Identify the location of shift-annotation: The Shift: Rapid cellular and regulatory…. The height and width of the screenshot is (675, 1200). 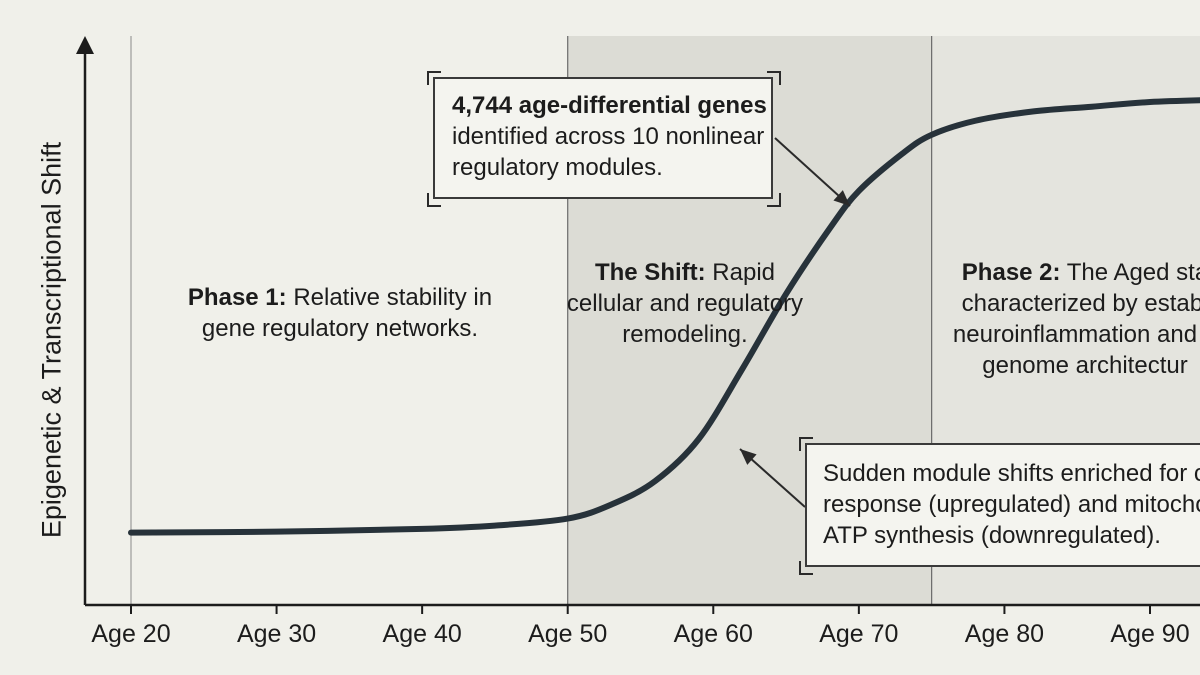
(685, 303).